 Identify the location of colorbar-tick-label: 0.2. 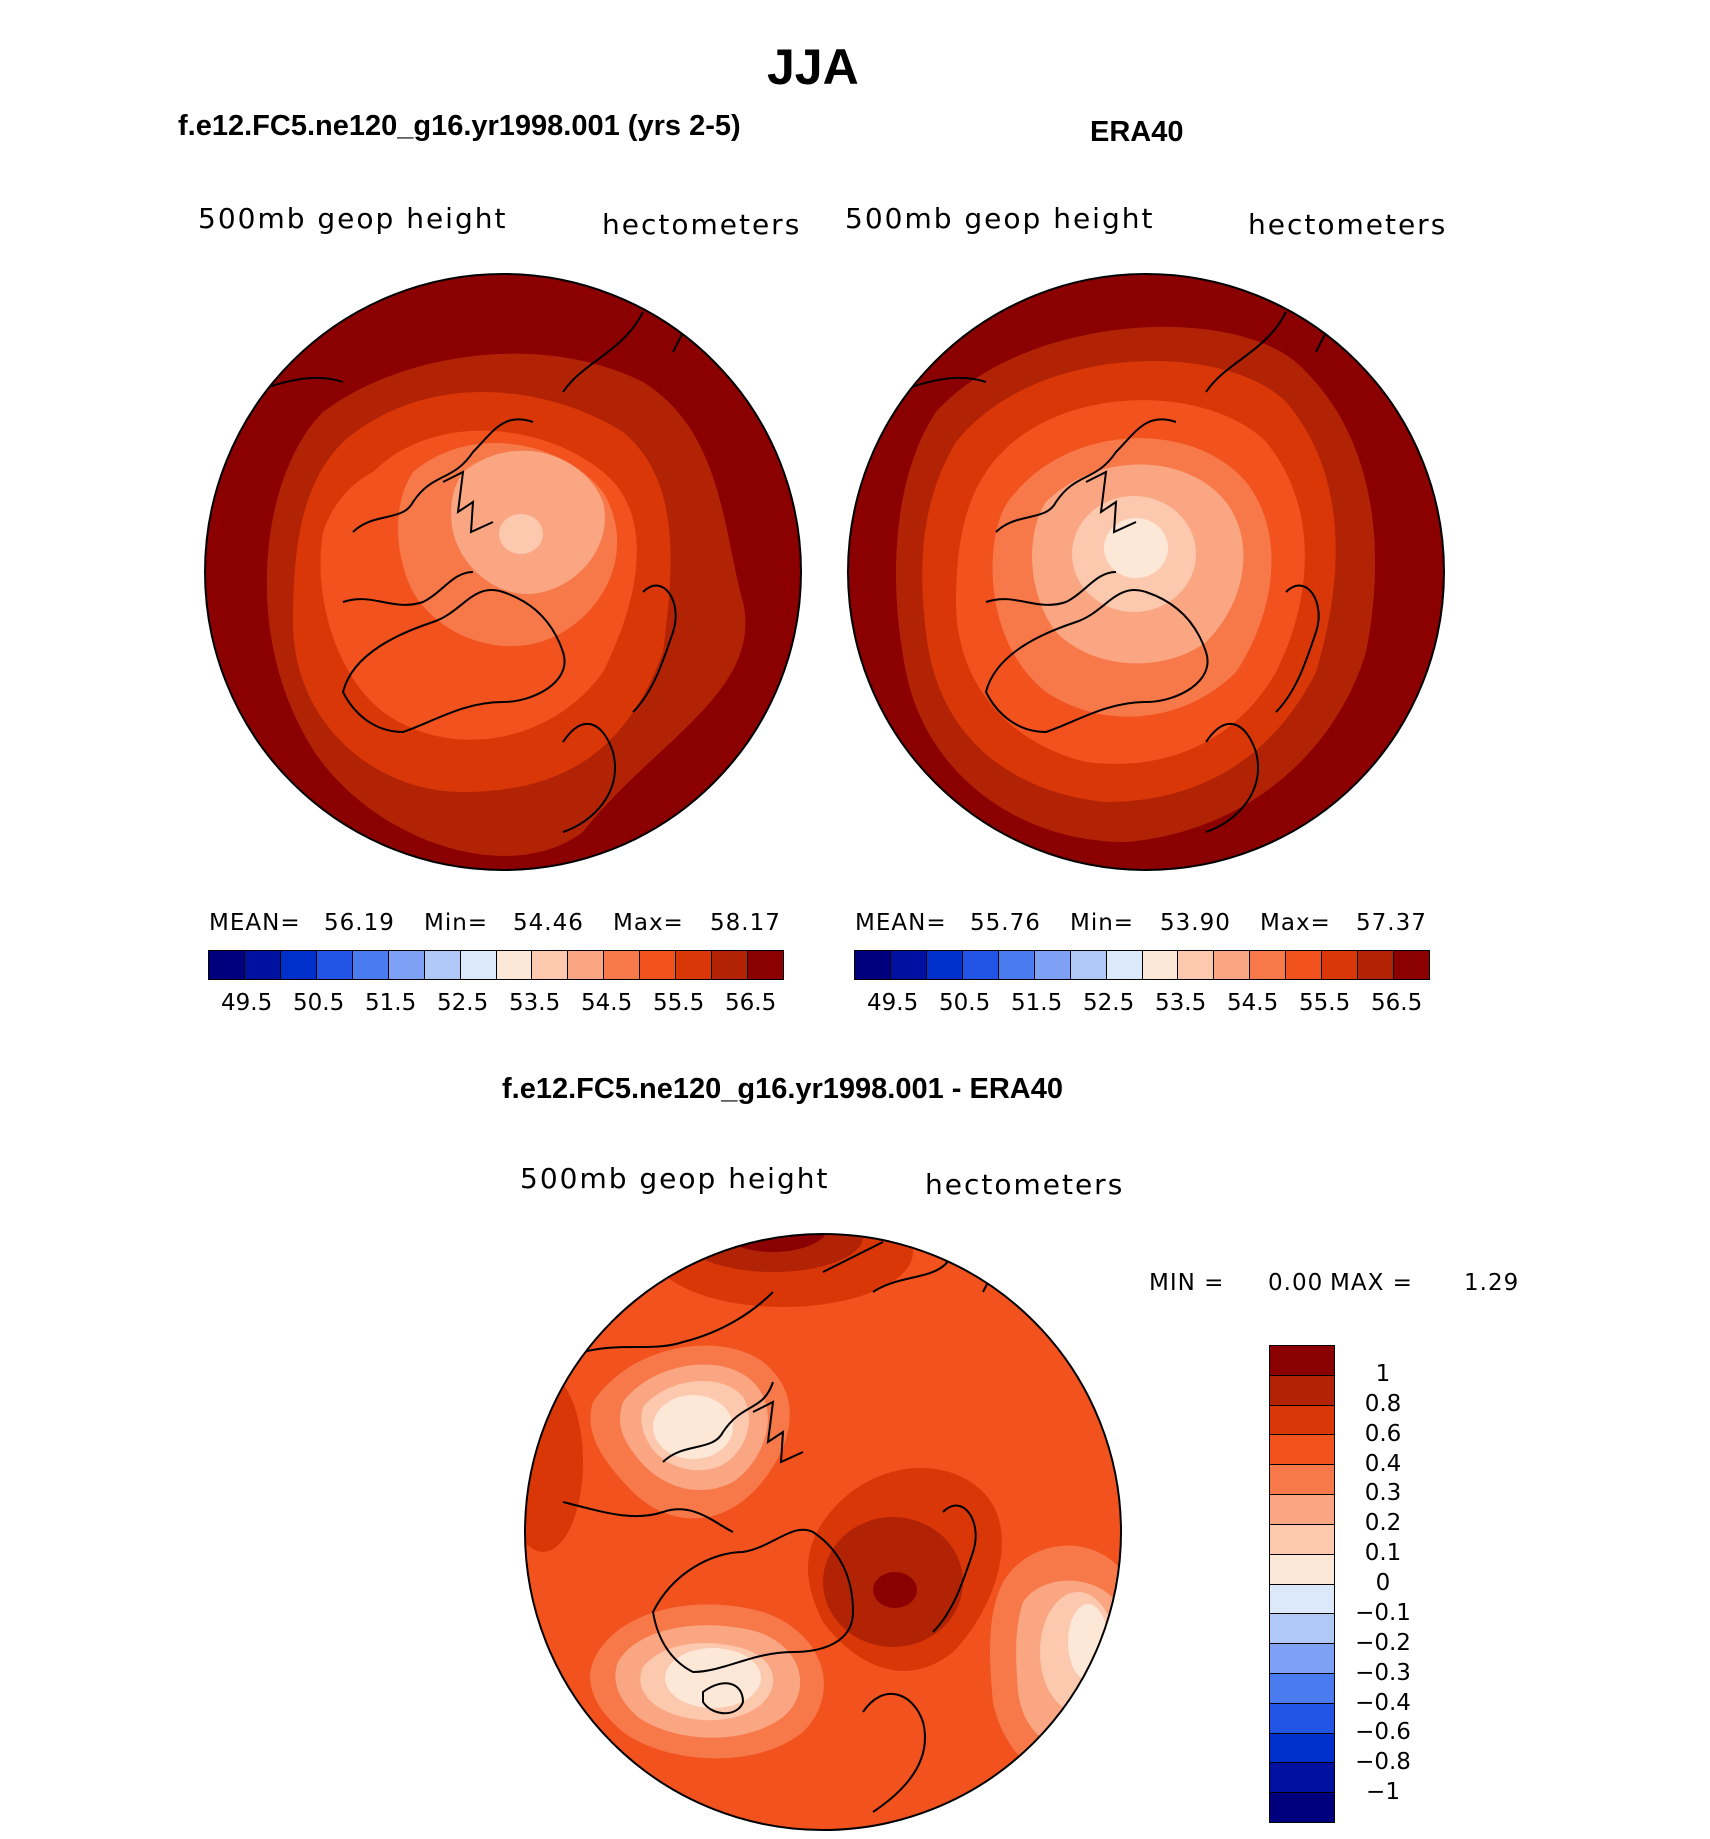
(1383, 1523).